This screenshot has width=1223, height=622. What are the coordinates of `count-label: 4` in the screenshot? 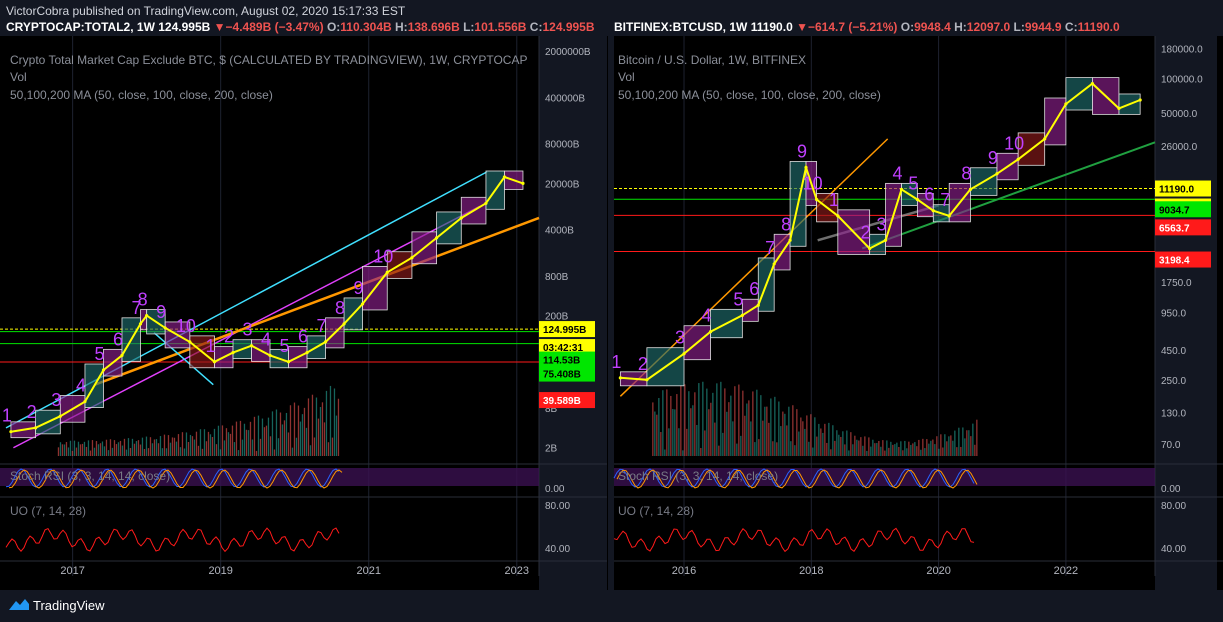 It's located at (266, 339).